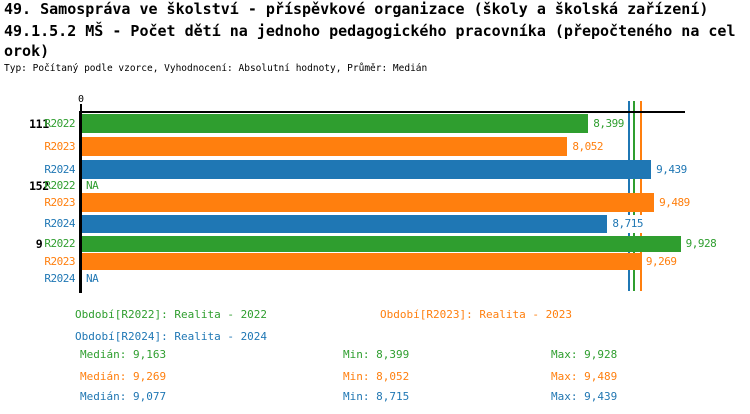 The width and height of the screenshot is (750, 414). What do you see at coordinates (123, 396) in the screenshot?
I see `stat-median: Medián: 9,077` at bounding box center [123, 396].